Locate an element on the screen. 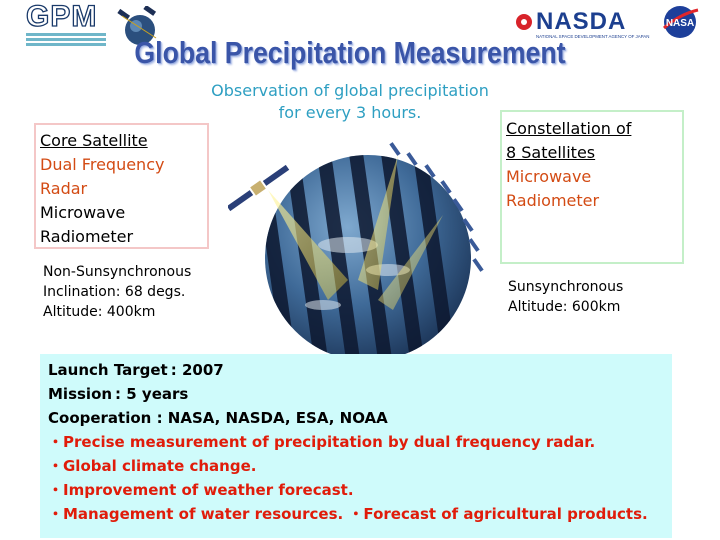 The image size is (720, 540). core-satellite-icon is located at coordinates (259, 188).